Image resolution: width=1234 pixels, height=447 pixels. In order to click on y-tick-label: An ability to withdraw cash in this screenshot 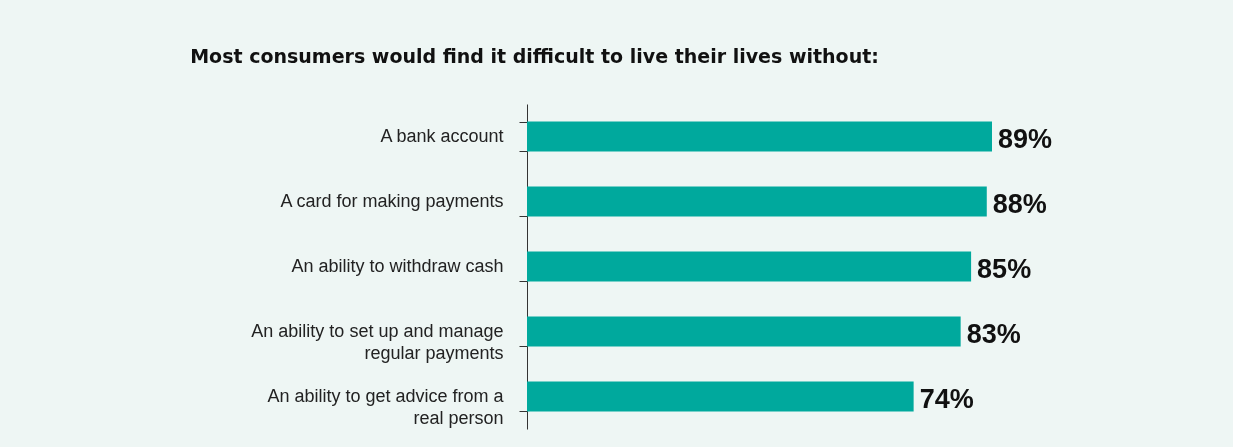, I will do `click(397, 266)`.